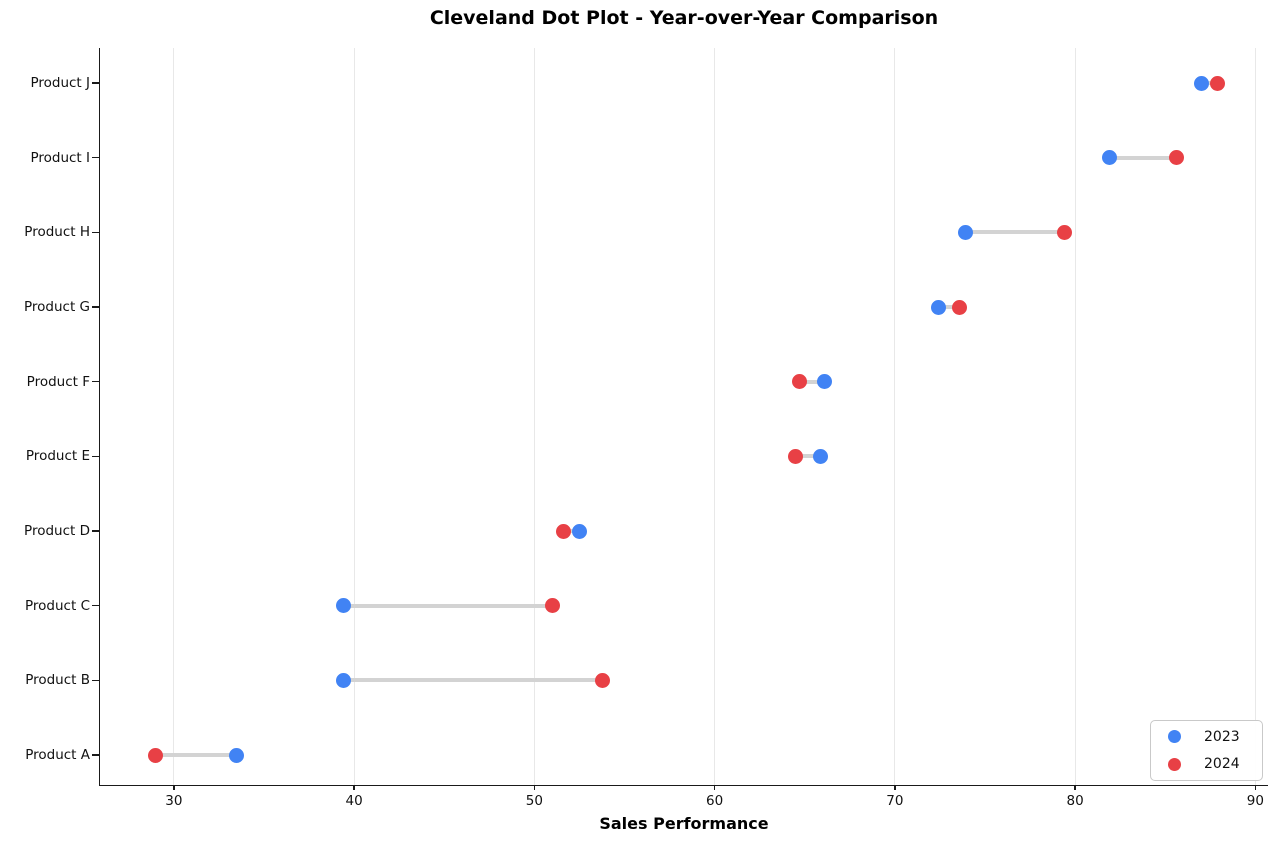  What do you see at coordinates (174, 801) in the screenshot?
I see `x-tick-label-30: 30` at bounding box center [174, 801].